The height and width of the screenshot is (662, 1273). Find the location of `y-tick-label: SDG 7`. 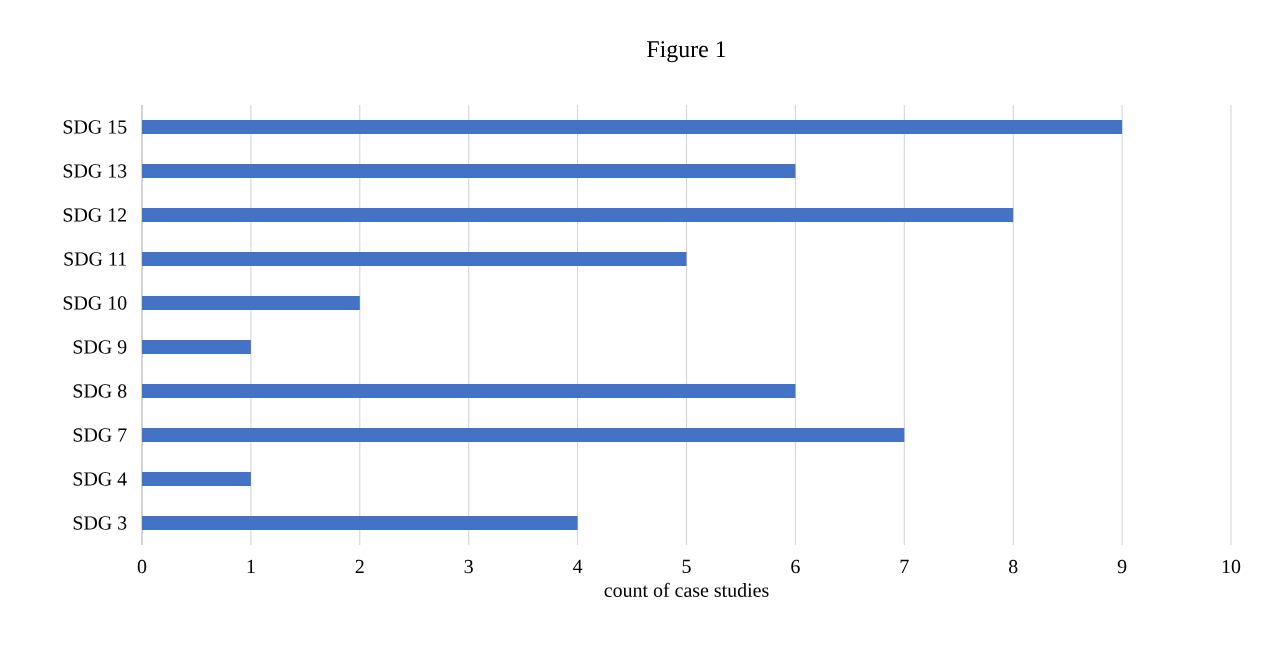

y-tick-label: SDG 7 is located at coordinates (100, 435).